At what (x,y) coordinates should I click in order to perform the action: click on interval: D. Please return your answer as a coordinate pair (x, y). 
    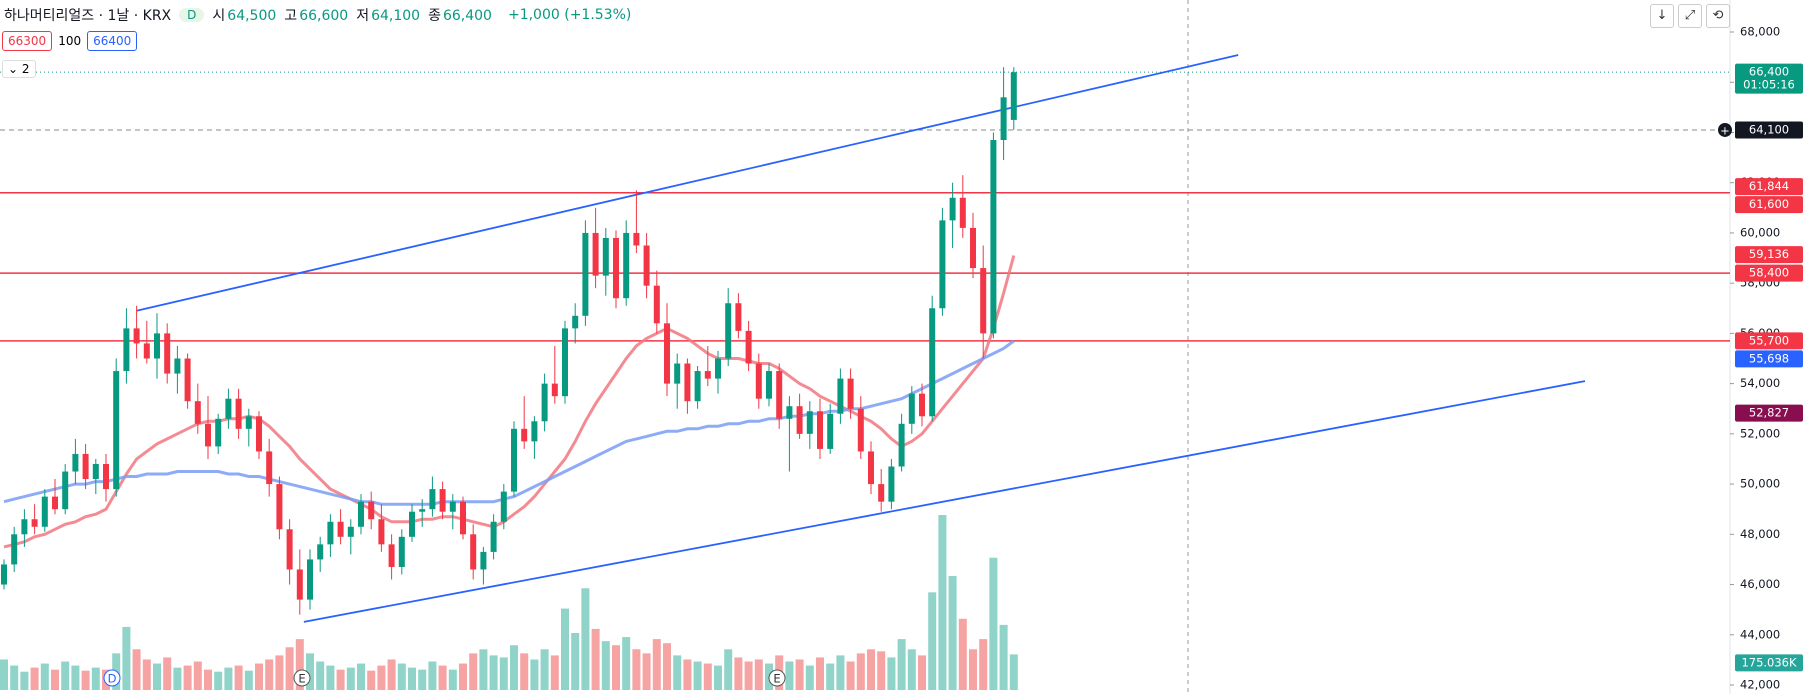
    Looking at the image, I should click on (192, 15).